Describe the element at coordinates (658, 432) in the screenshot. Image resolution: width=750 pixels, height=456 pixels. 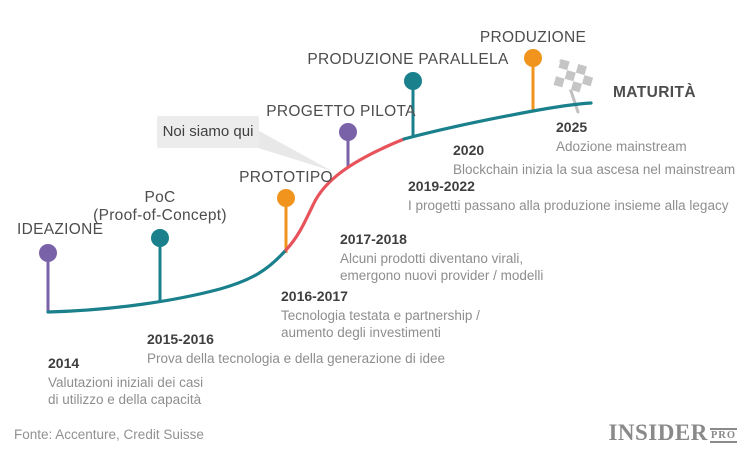
I see `logo-name: INSIDER` at that location.